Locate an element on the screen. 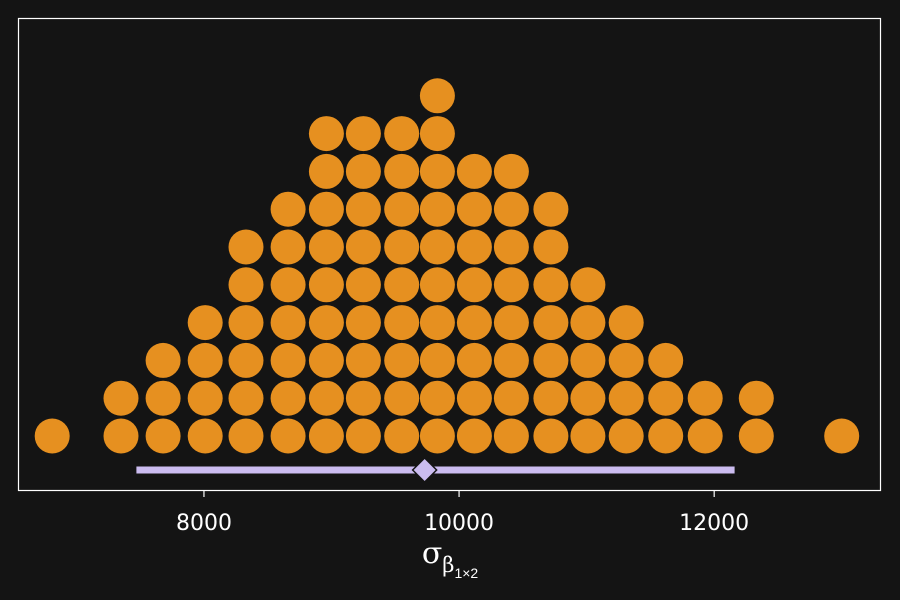 This screenshot has width=900, height=600. x-tick-label: 10000 is located at coordinates (459, 523).